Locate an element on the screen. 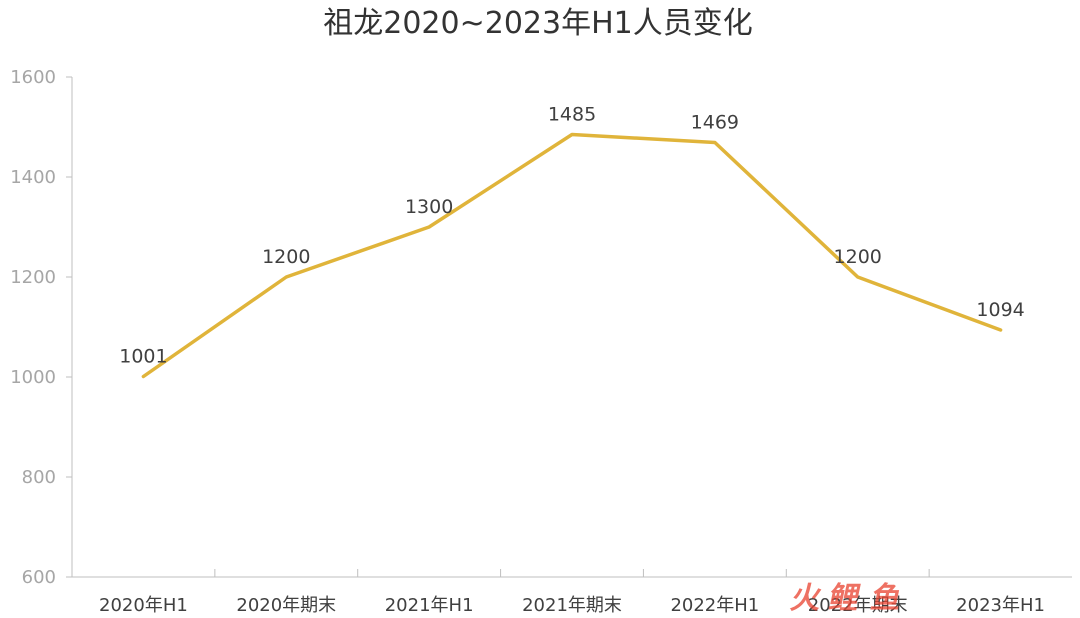 Image resolution: width=1080 pixels, height=618 pixels. data-label: 1094 is located at coordinates (1000, 310).